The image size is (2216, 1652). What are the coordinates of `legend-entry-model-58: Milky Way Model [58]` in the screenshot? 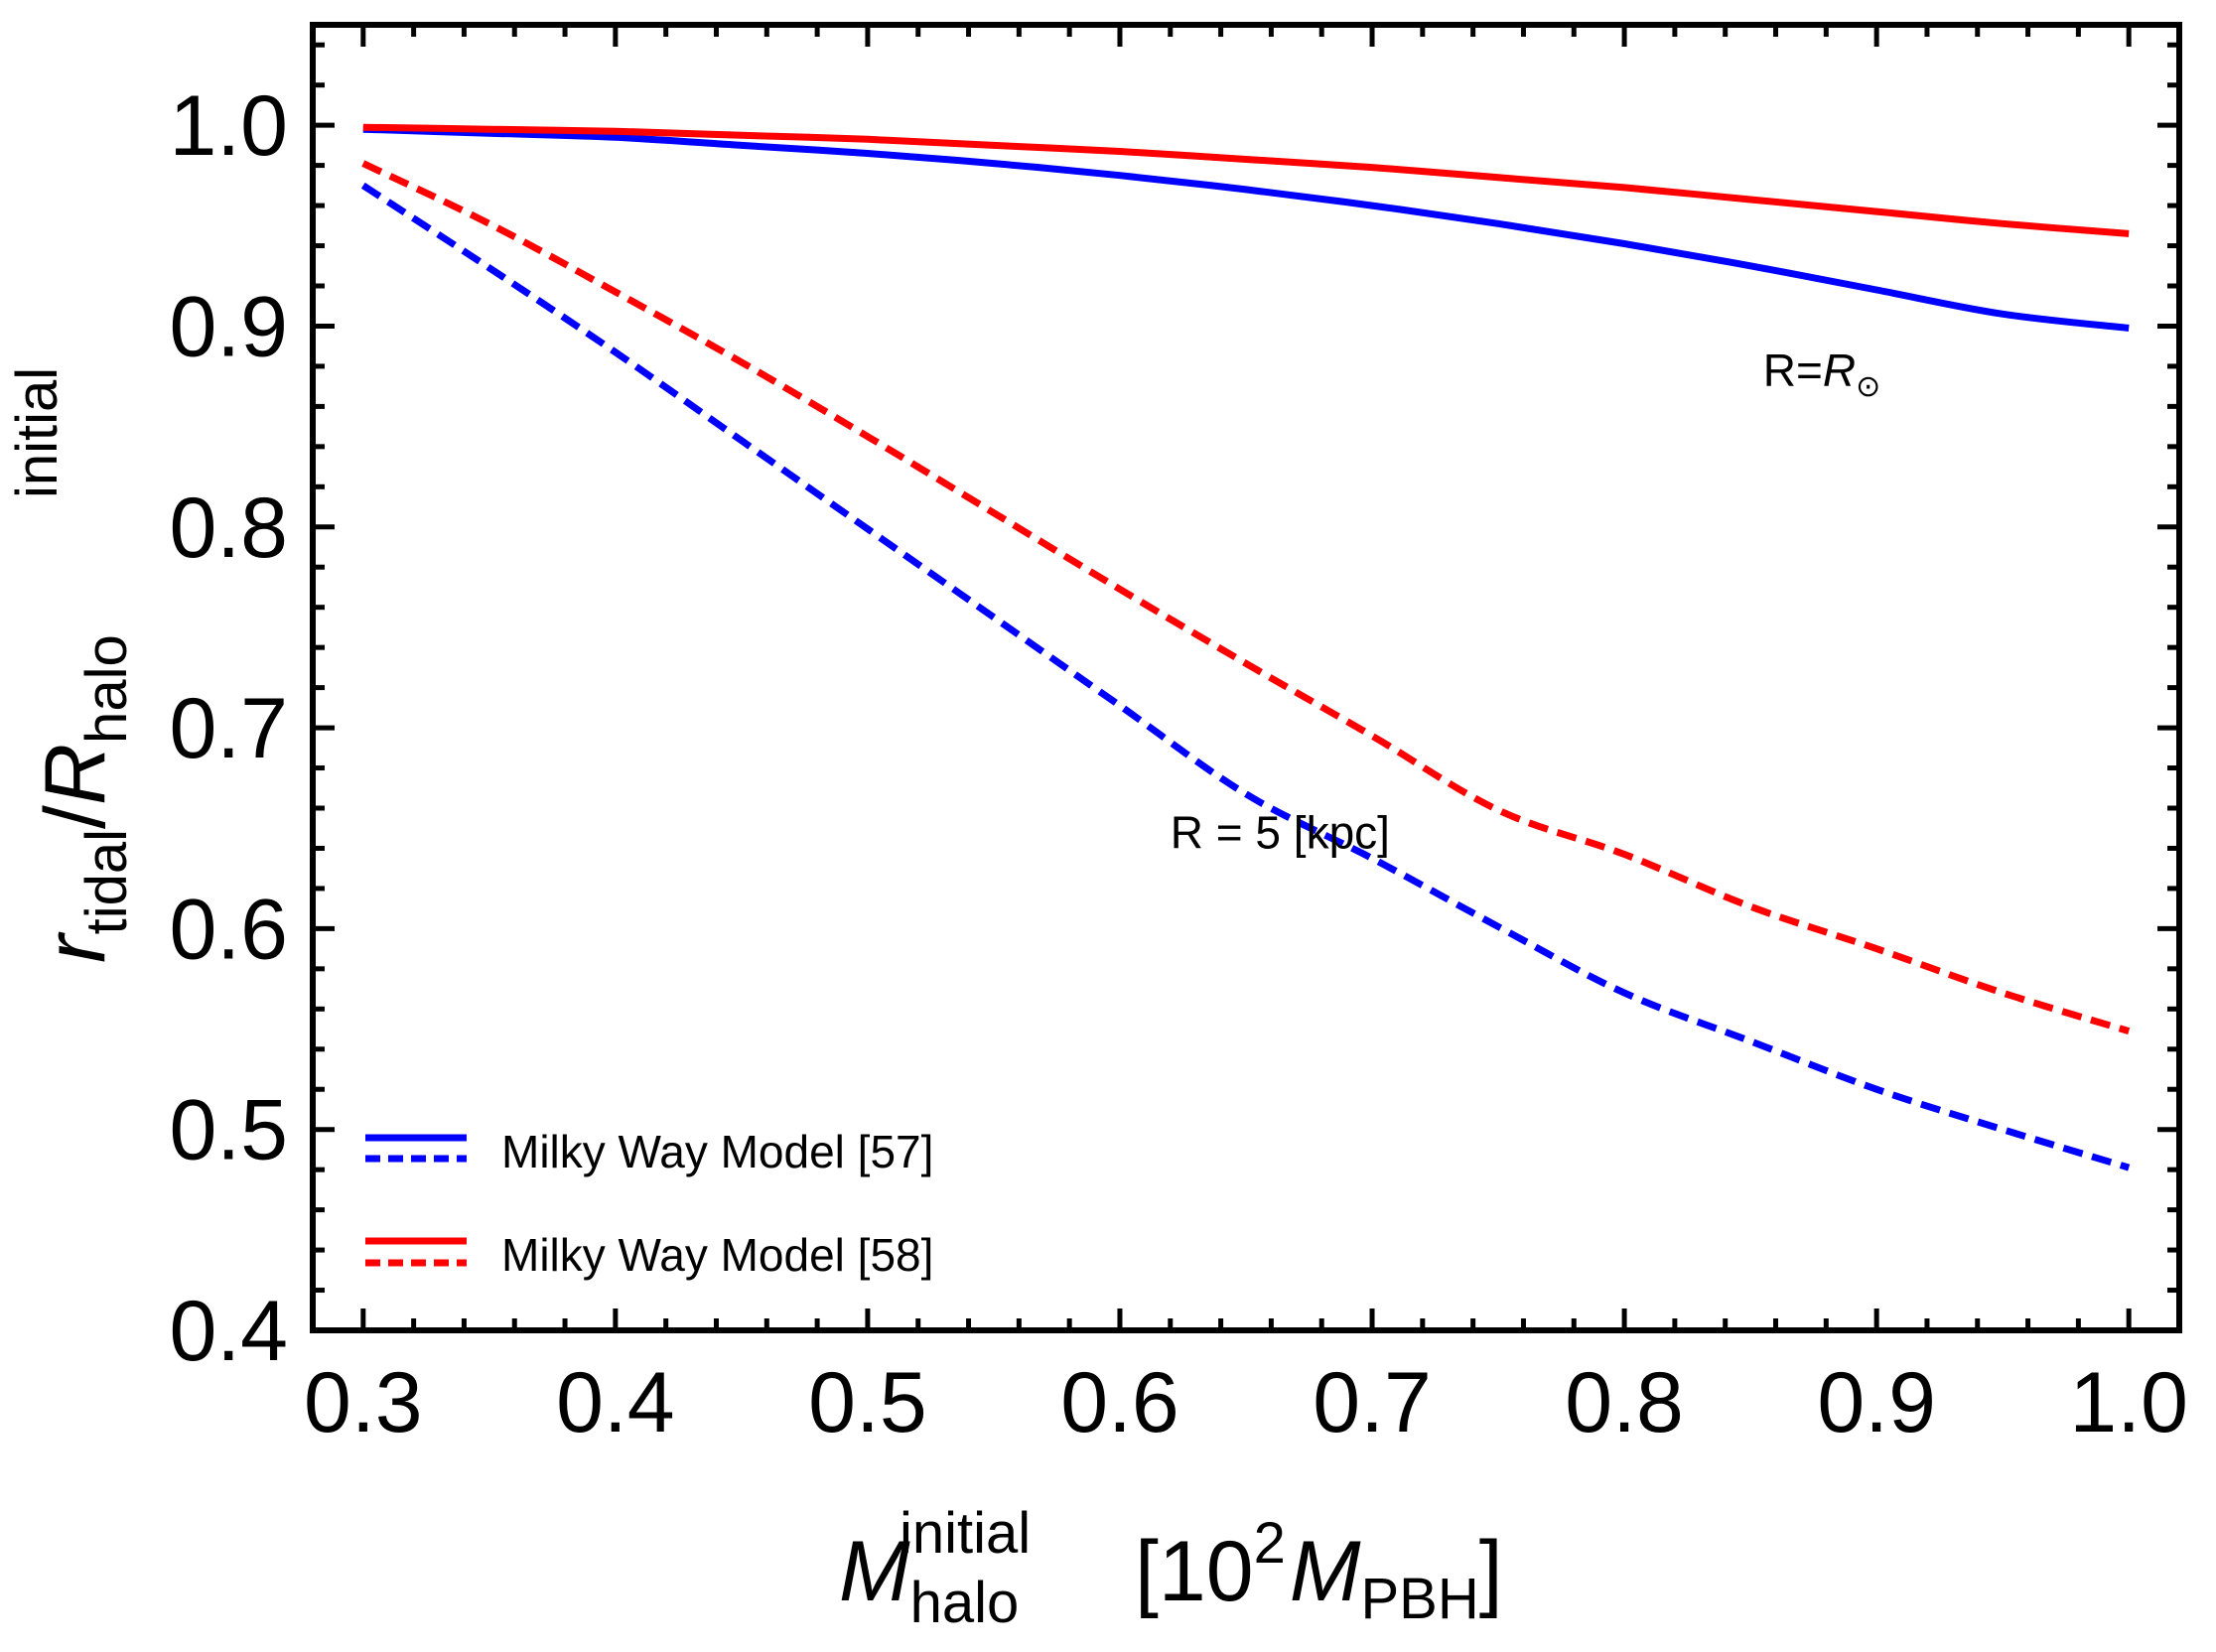 It's located at (649, 1255).